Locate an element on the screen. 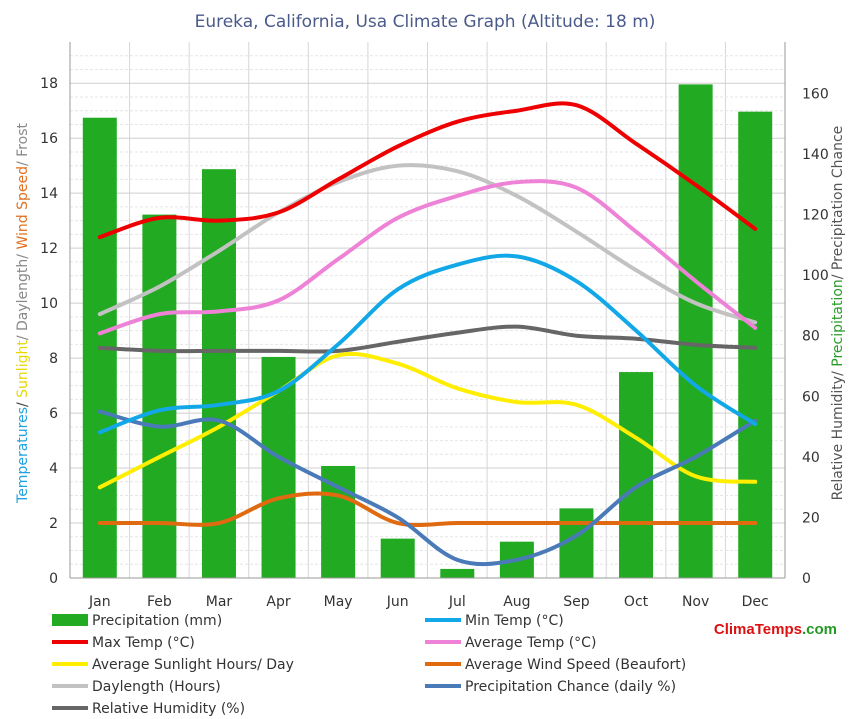 This screenshot has height=719, width=851. brand-logo: ClimaTemps.com is located at coordinates (775, 629).